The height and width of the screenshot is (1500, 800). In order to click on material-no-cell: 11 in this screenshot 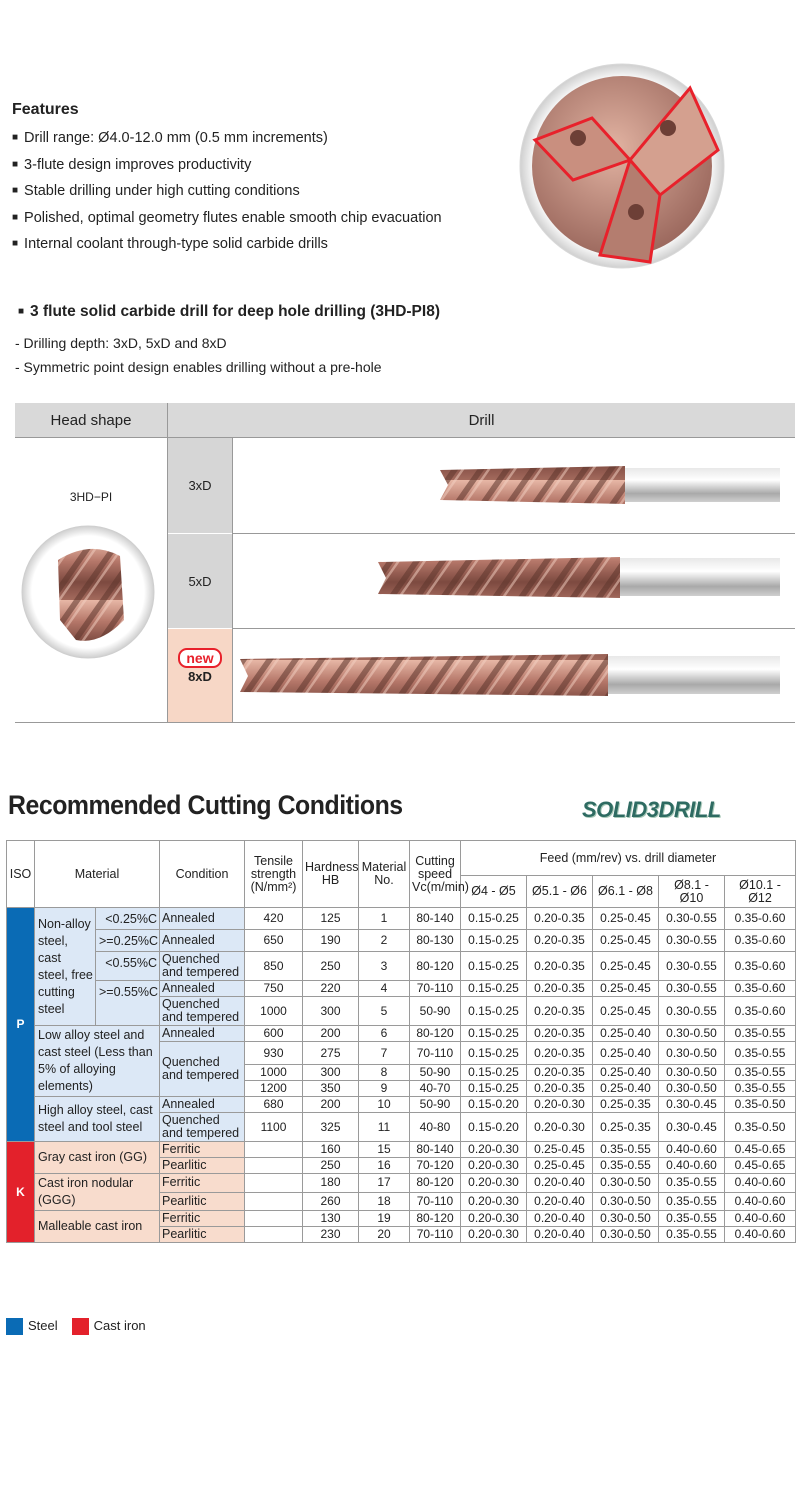, I will do `click(384, 1127)`.